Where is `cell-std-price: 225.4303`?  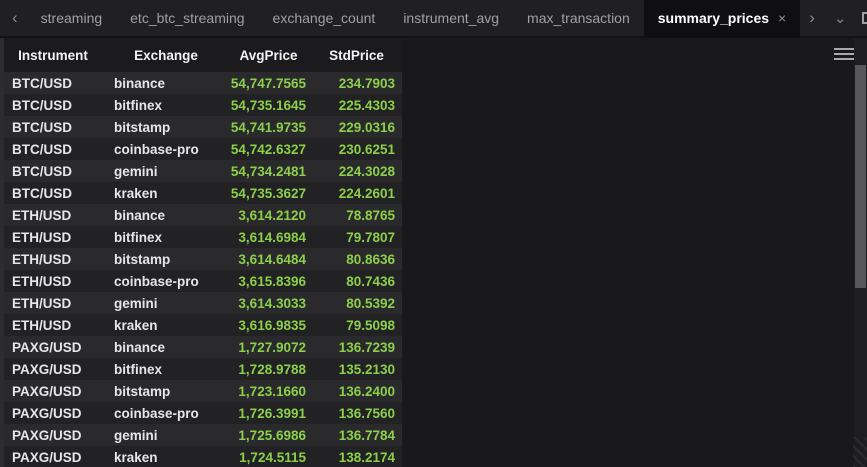 cell-std-price: 225.4303 is located at coordinates (366, 105).